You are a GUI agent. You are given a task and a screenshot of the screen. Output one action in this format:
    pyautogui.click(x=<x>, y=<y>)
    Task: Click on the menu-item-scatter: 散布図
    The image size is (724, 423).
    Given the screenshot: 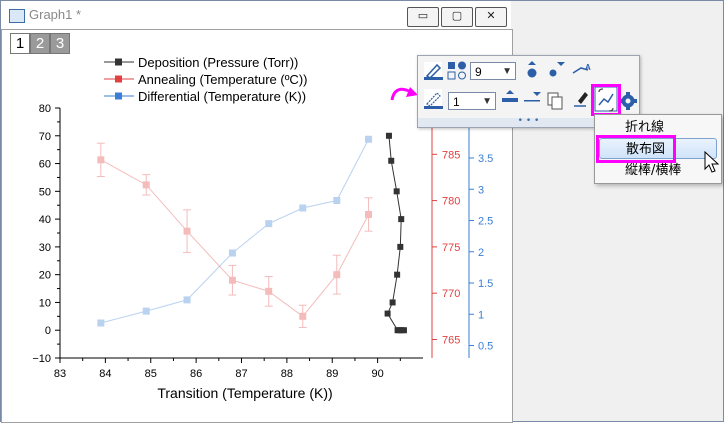 What is the action you would take?
    pyautogui.click(x=658, y=148)
    